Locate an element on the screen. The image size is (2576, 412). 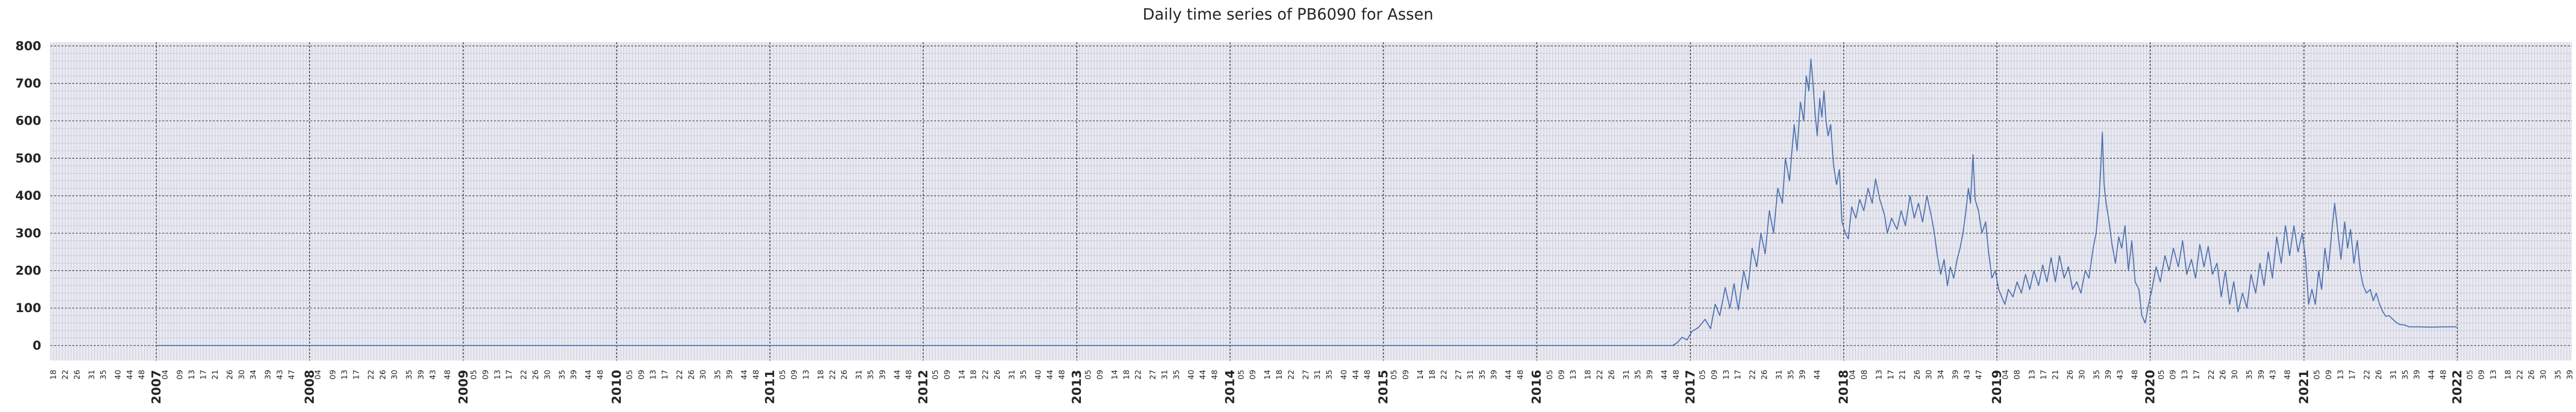
y-axis: 0 100 200 300 400 500 600 700 800 is located at coordinates (28, 196).